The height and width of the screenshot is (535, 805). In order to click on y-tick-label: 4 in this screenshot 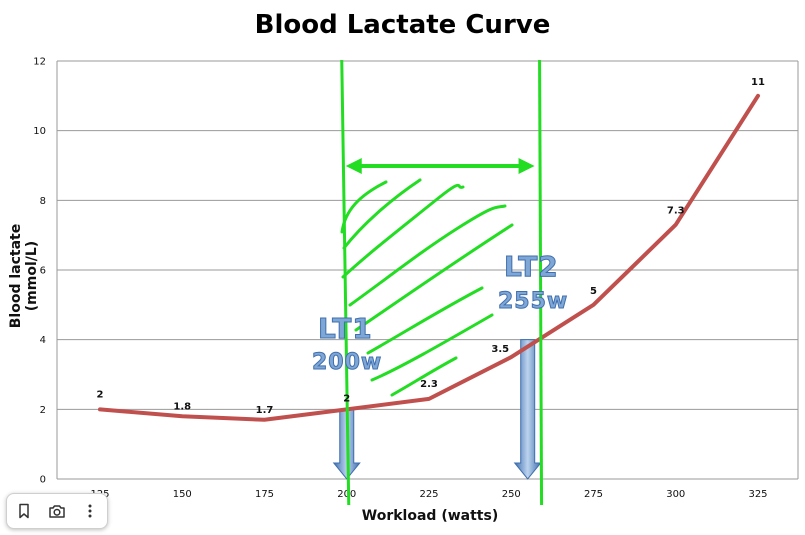, I will do `click(43, 340)`.